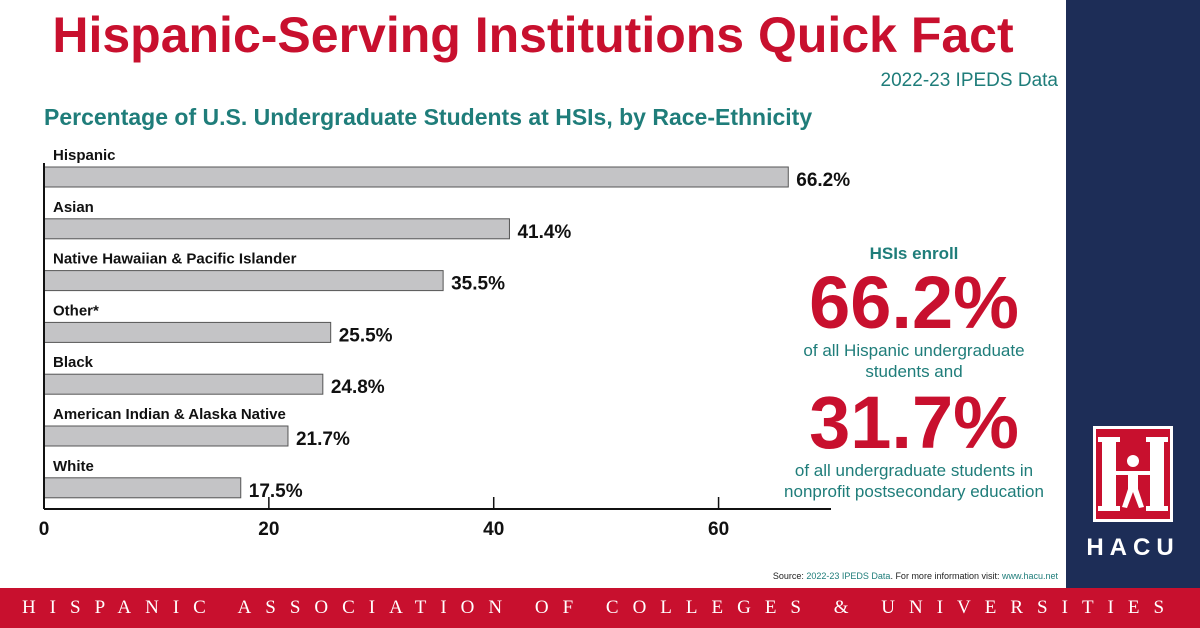 The height and width of the screenshot is (628, 1200). What do you see at coordinates (358, 387) in the screenshot?
I see `value-label: 24.8%` at bounding box center [358, 387].